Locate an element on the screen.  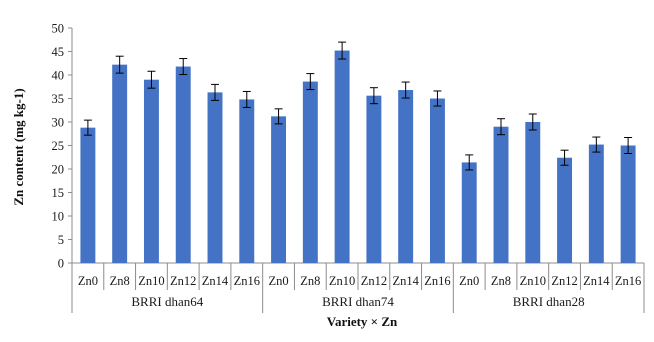
y-tick-label: 5 is located at coordinates (61, 240).